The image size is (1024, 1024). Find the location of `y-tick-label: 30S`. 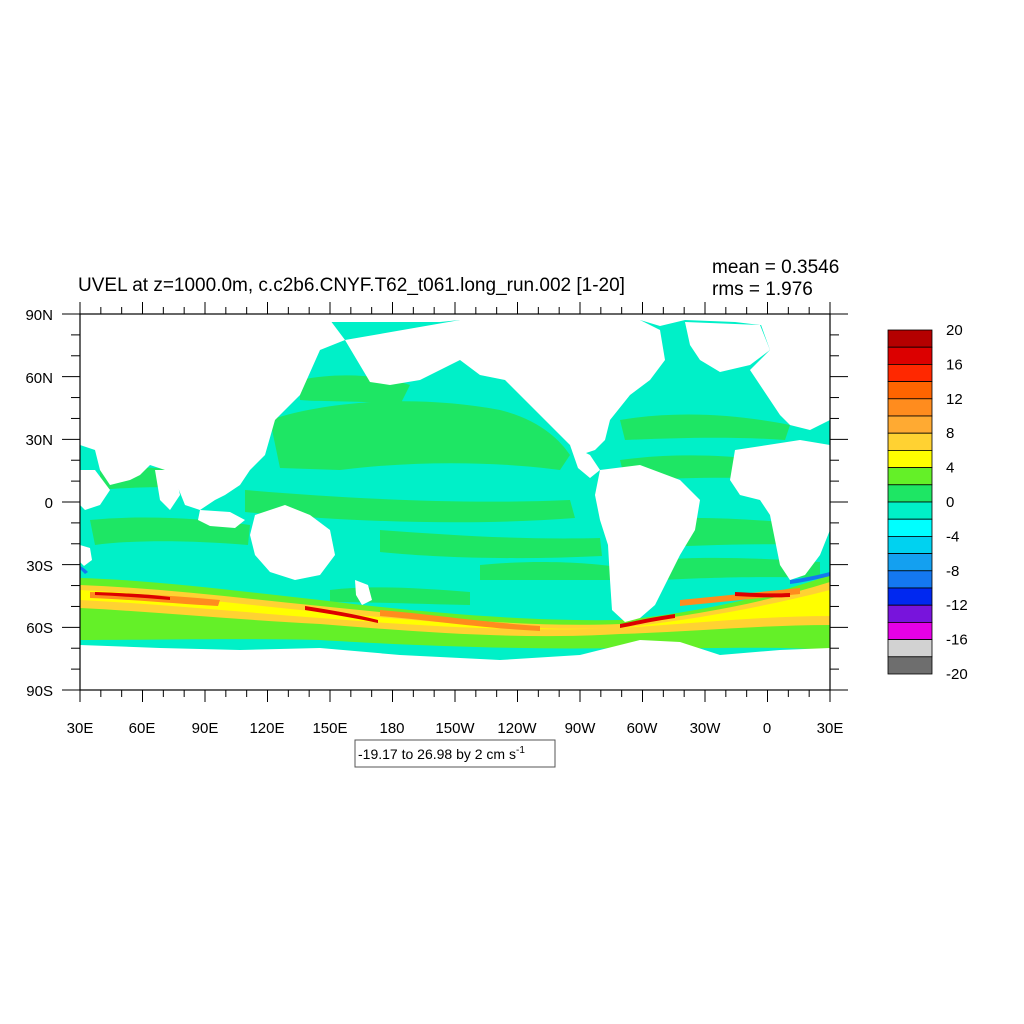

y-tick-label: 30S is located at coordinates (39, 566).